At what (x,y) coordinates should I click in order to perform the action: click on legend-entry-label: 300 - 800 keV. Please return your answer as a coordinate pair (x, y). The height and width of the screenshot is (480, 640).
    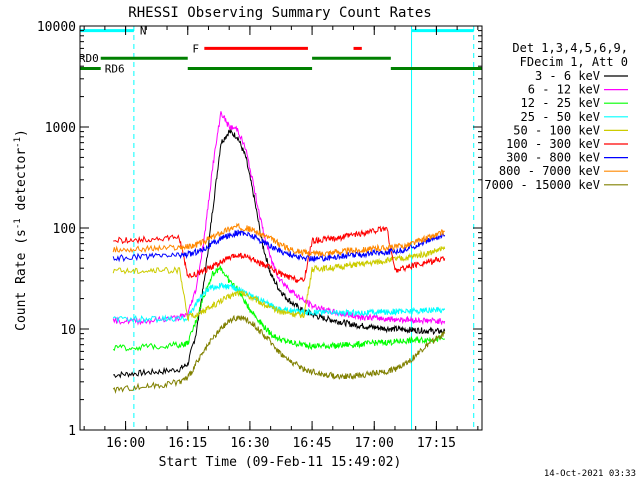
    Looking at the image, I should click on (553, 158).